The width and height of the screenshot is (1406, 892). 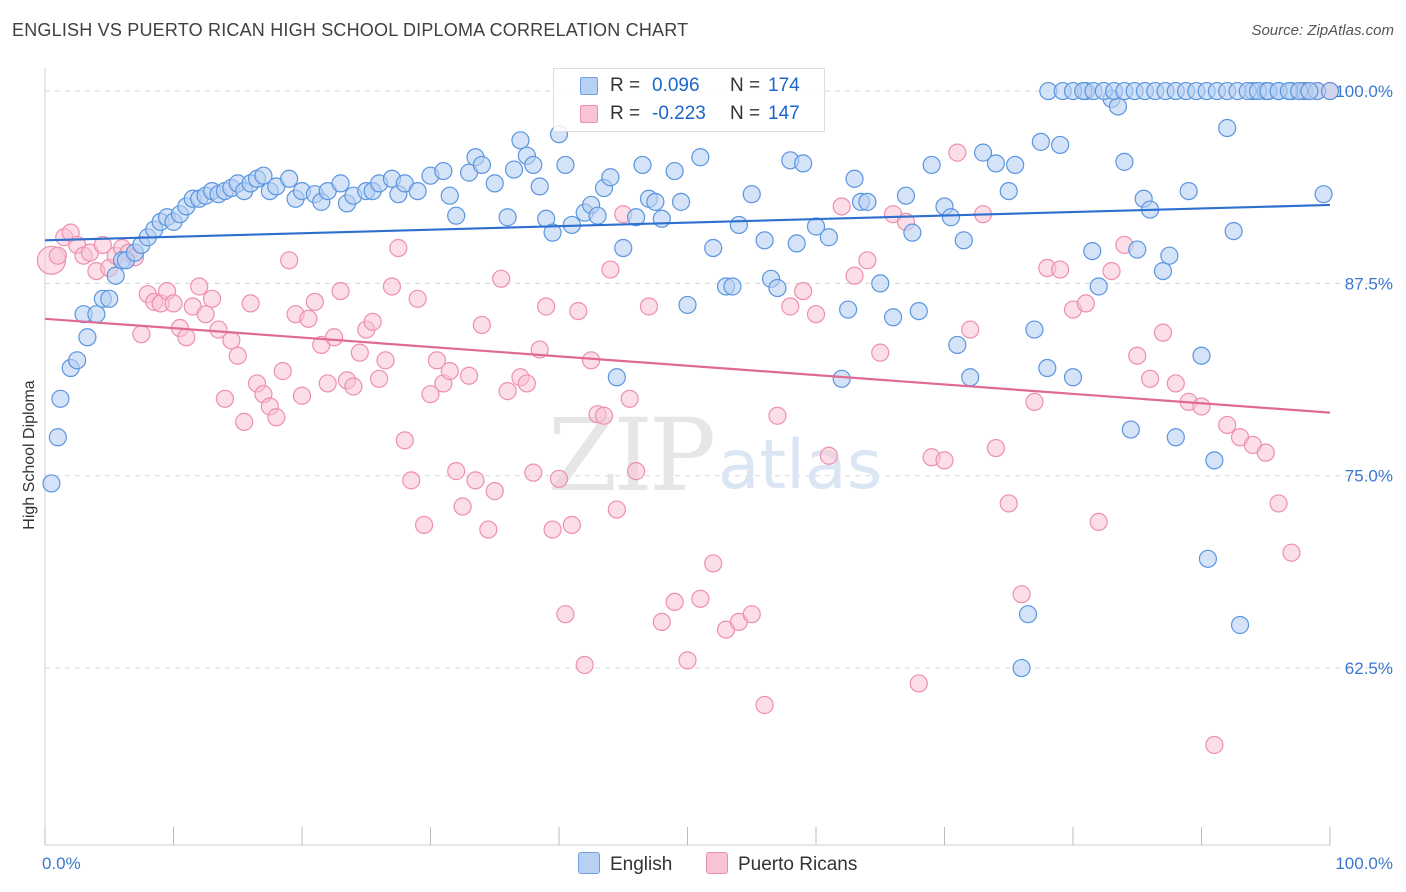 I want to click on y-tick-label: 62.5%, so click(x=1369, y=668).